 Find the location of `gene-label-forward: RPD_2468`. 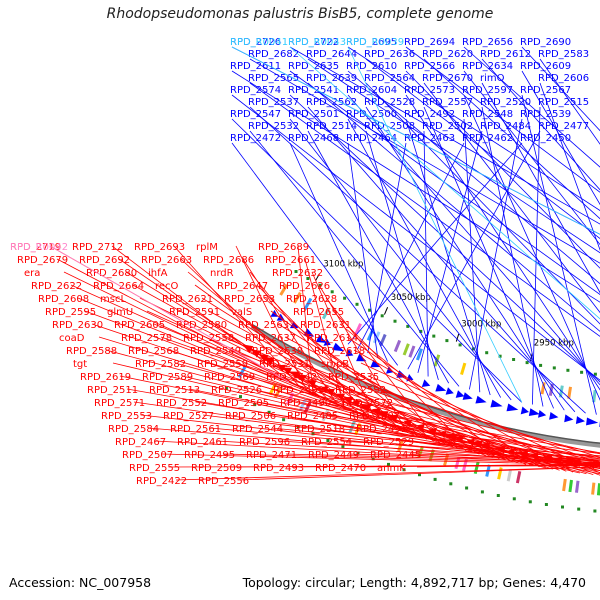

gene-label-forward: RPD_2468 is located at coordinates (313, 138).